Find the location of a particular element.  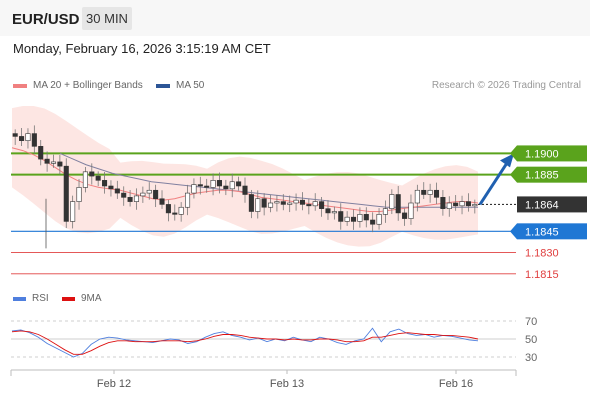

rsi-legend-label: RSI is located at coordinates (40, 298).